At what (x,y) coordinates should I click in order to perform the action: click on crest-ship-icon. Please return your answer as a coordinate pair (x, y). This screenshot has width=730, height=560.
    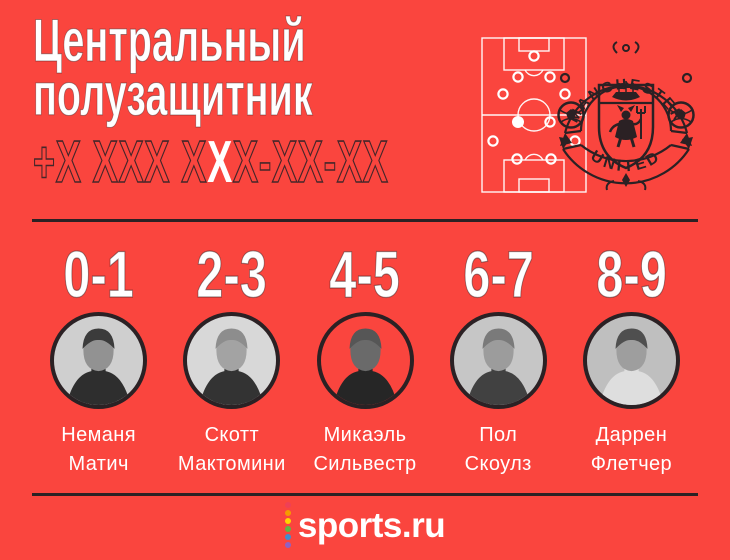
    Looking at the image, I should click on (626, 91).